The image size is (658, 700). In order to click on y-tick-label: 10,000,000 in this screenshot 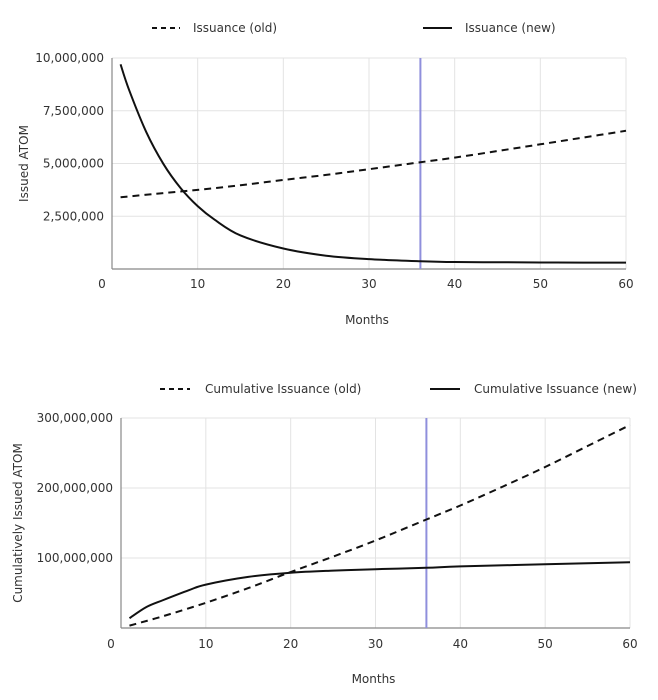, I will do `click(69, 58)`.